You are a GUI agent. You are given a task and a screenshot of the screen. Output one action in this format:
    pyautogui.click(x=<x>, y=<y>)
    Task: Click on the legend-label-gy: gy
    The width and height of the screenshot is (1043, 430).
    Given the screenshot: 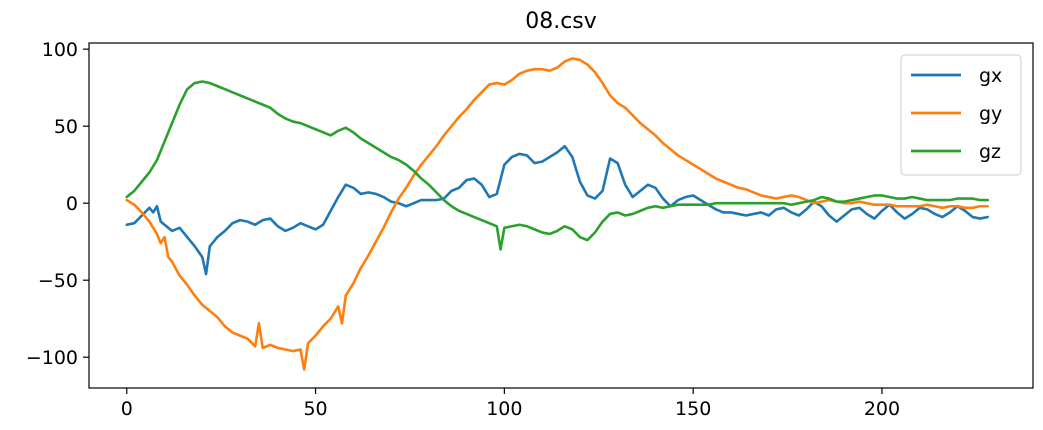 What is the action you would take?
    pyautogui.click(x=990, y=114)
    